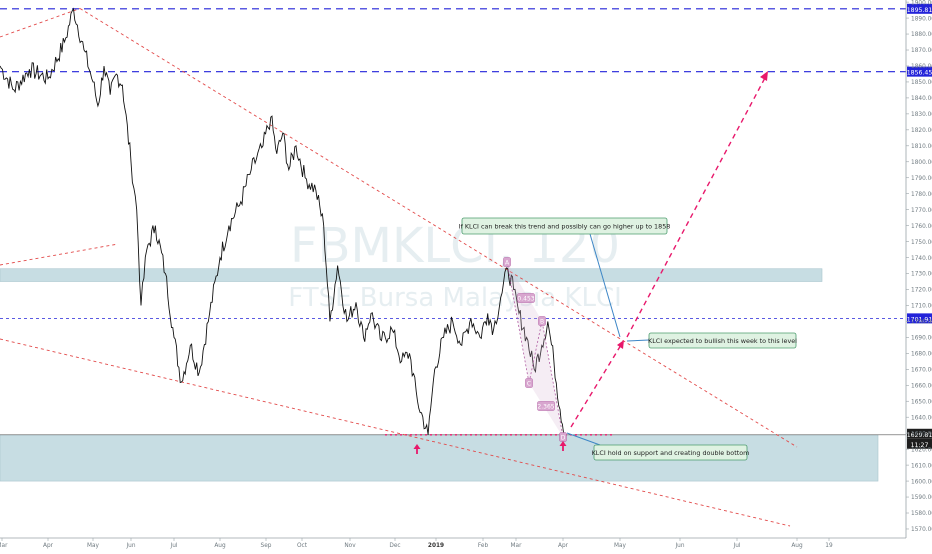  I want to click on support-badge, so click(919, 433).